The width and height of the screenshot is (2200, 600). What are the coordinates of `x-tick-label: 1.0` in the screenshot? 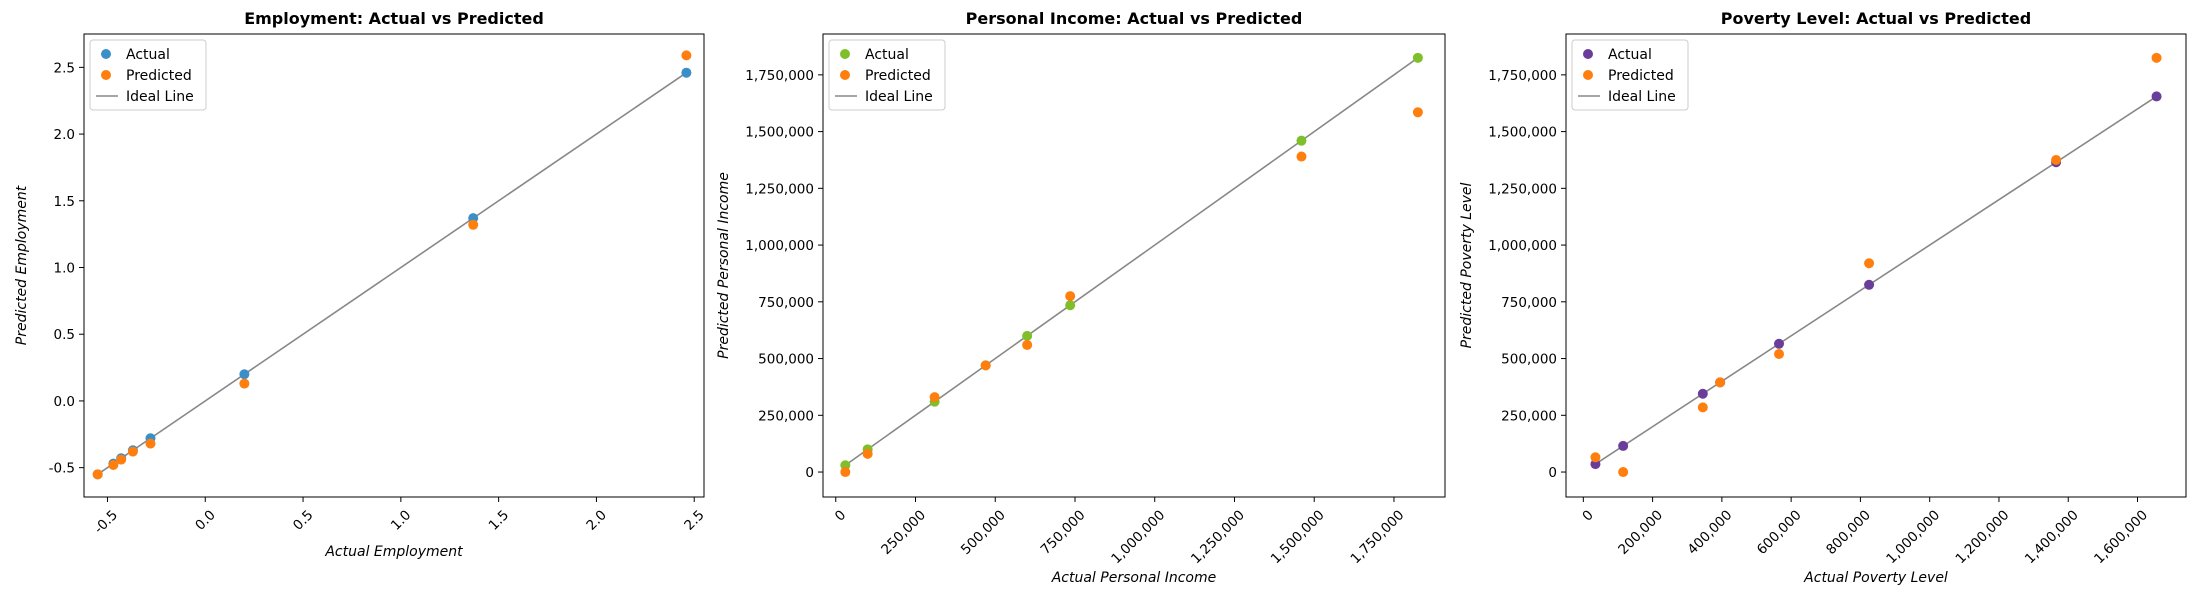 It's located at (401, 520).